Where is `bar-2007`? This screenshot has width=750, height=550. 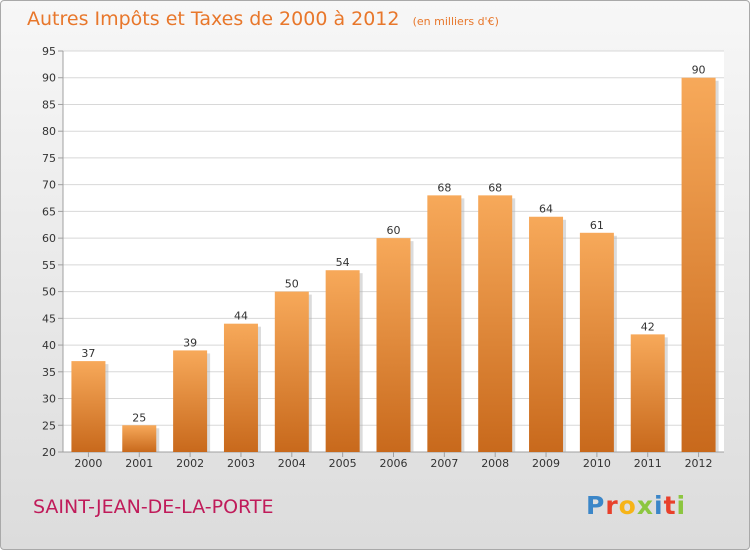 bar-2007 is located at coordinates (444, 324).